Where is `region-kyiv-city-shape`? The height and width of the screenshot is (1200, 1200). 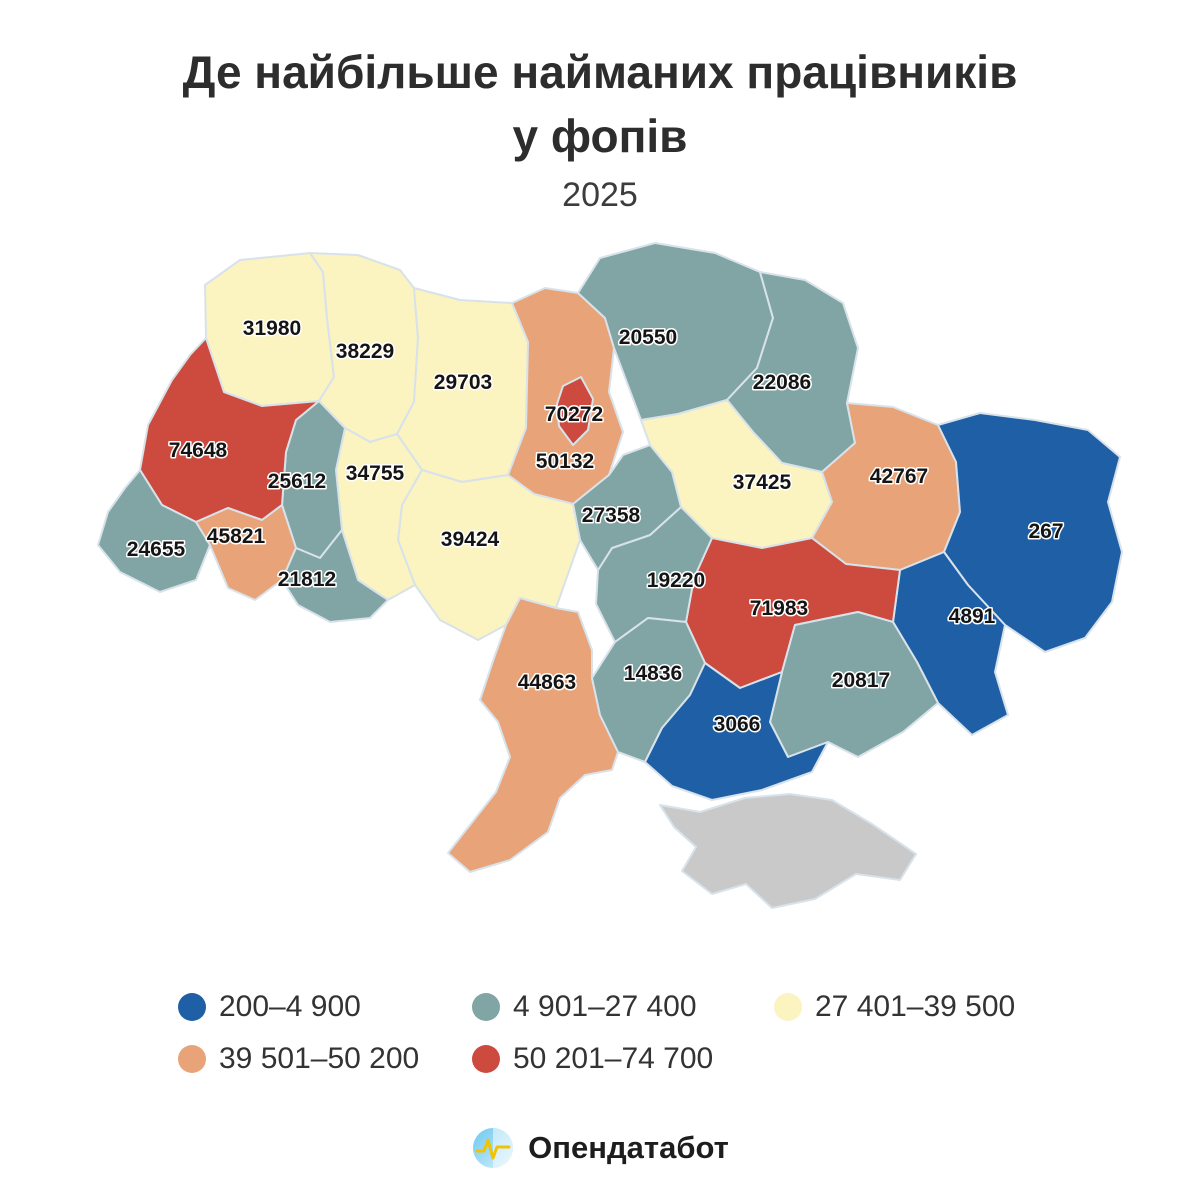 region-kyiv-city-shape is located at coordinates (575, 411).